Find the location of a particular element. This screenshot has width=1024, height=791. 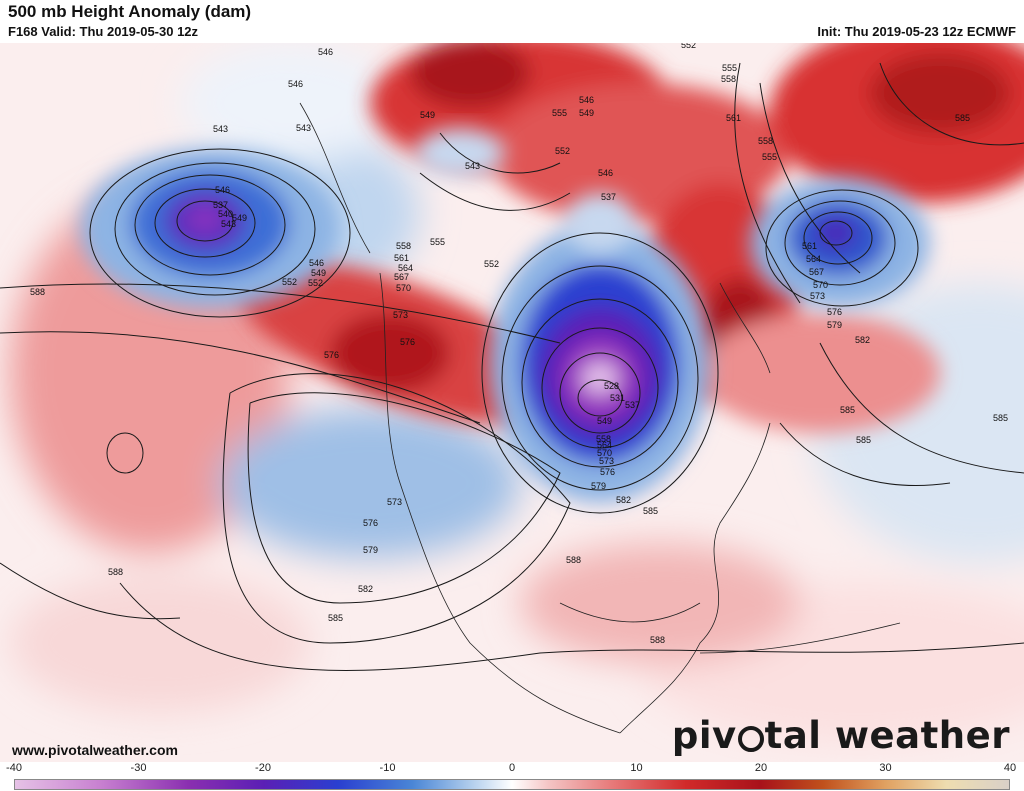

colorbar-tick-label: 30 is located at coordinates (885, 768).